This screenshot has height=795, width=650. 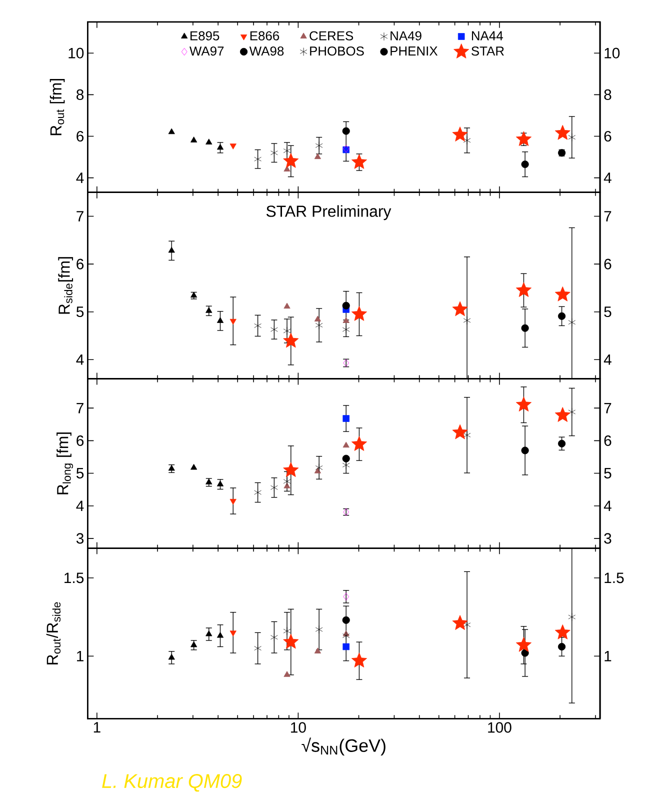 What do you see at coordinates (76, 53) in the screenshot?
I see `y-tick-label: 10` at bounding box center [76, 53].